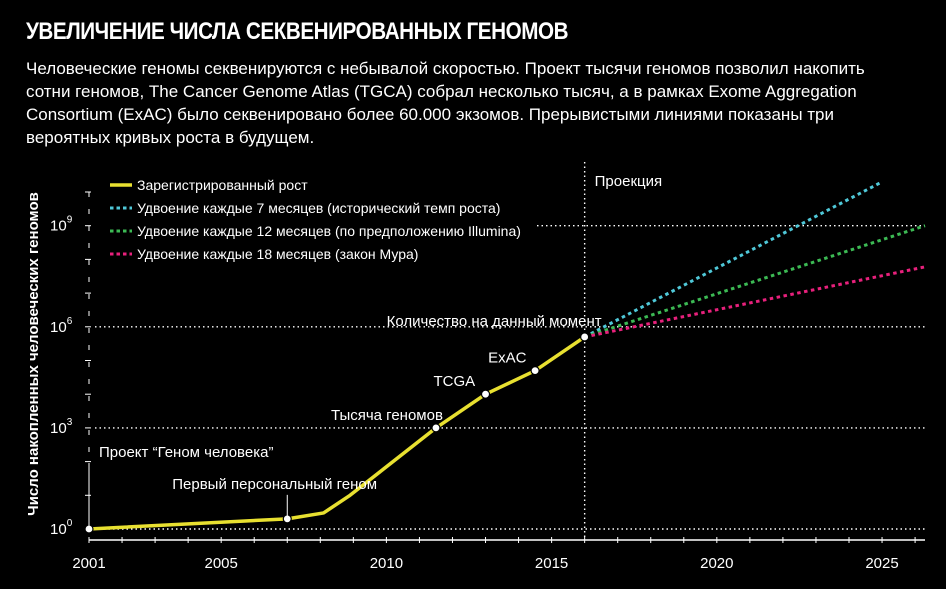 The image size is (946, 589). What do you see at coordinates (716, 563) in the screenshot?
I see `x-tick-label: 2020` at bounding box center [716, 563].